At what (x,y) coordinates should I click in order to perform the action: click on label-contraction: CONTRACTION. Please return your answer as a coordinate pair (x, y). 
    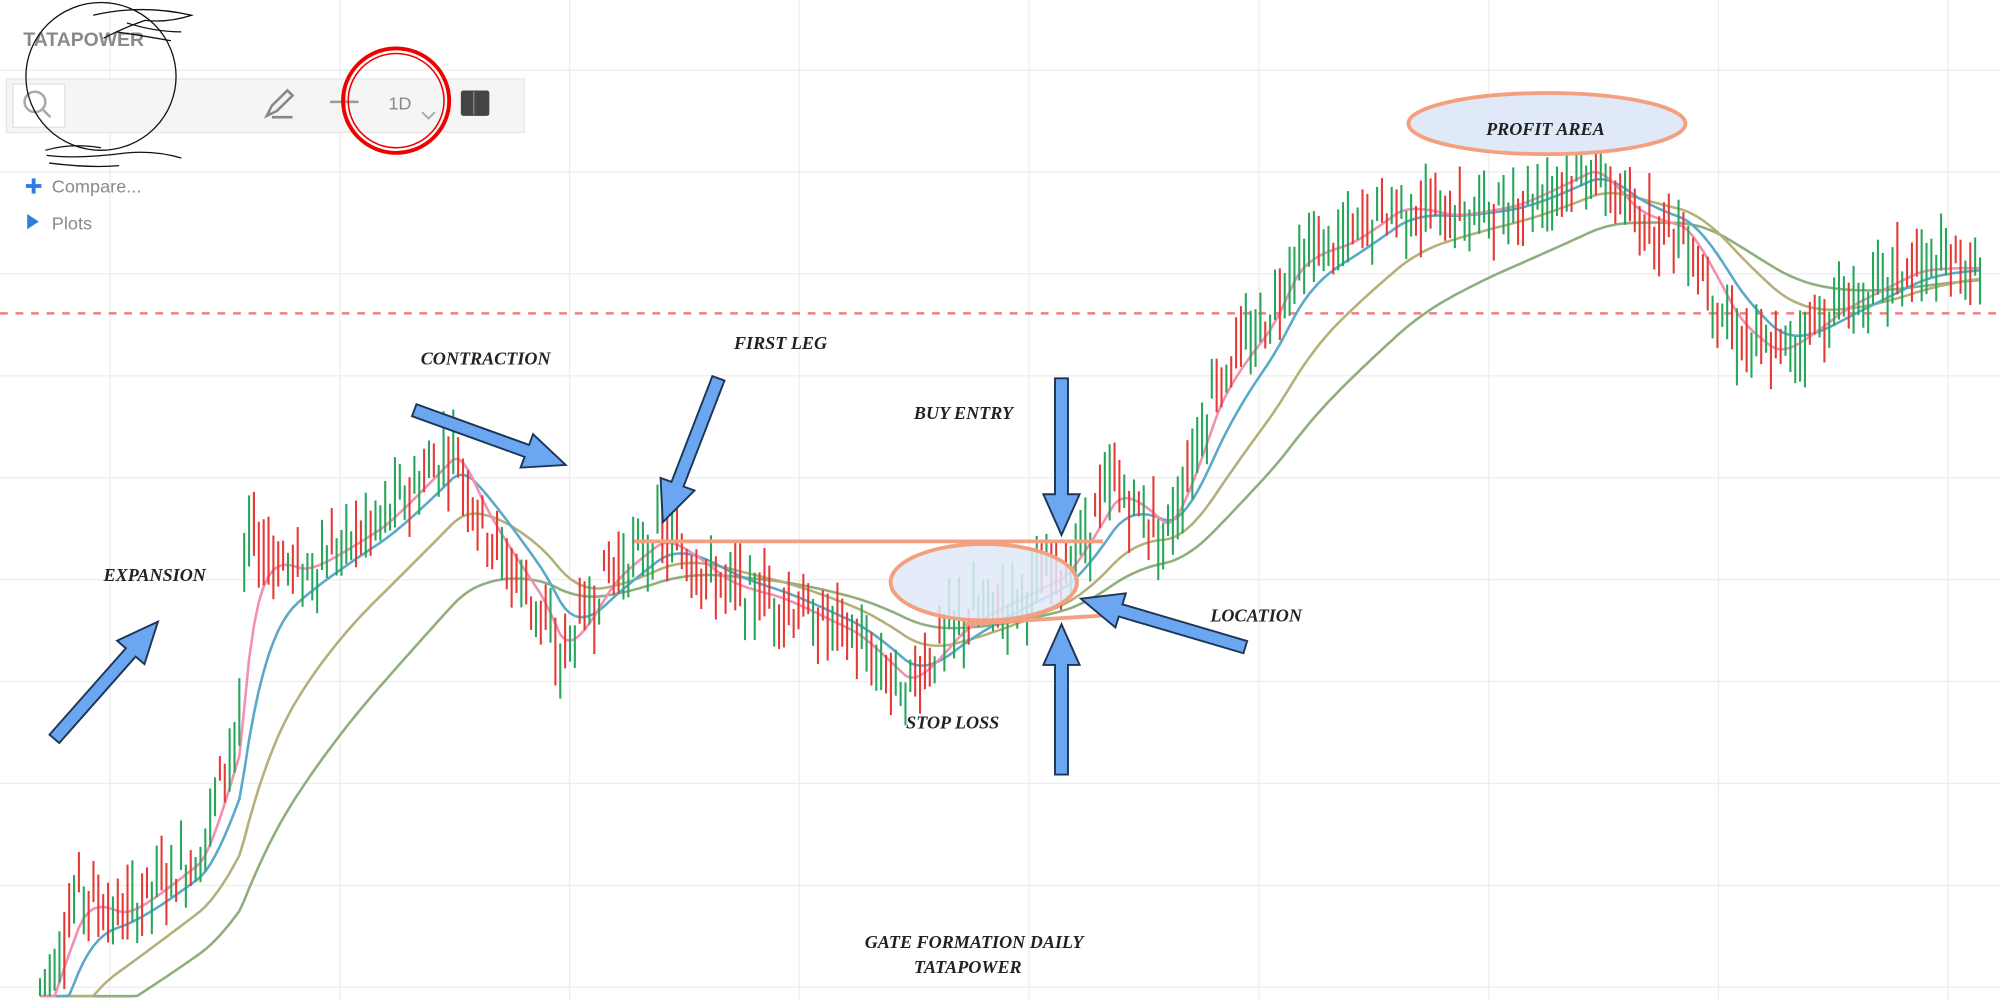
    Looking at the image, I should click on (486, 358).